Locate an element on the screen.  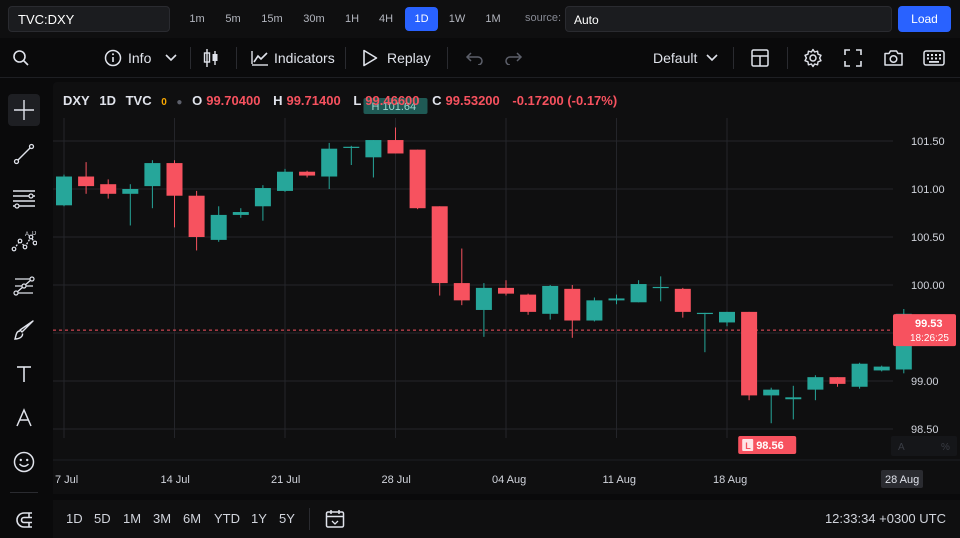
timeframe-1w: 1W is located at coordinates (457, 19).